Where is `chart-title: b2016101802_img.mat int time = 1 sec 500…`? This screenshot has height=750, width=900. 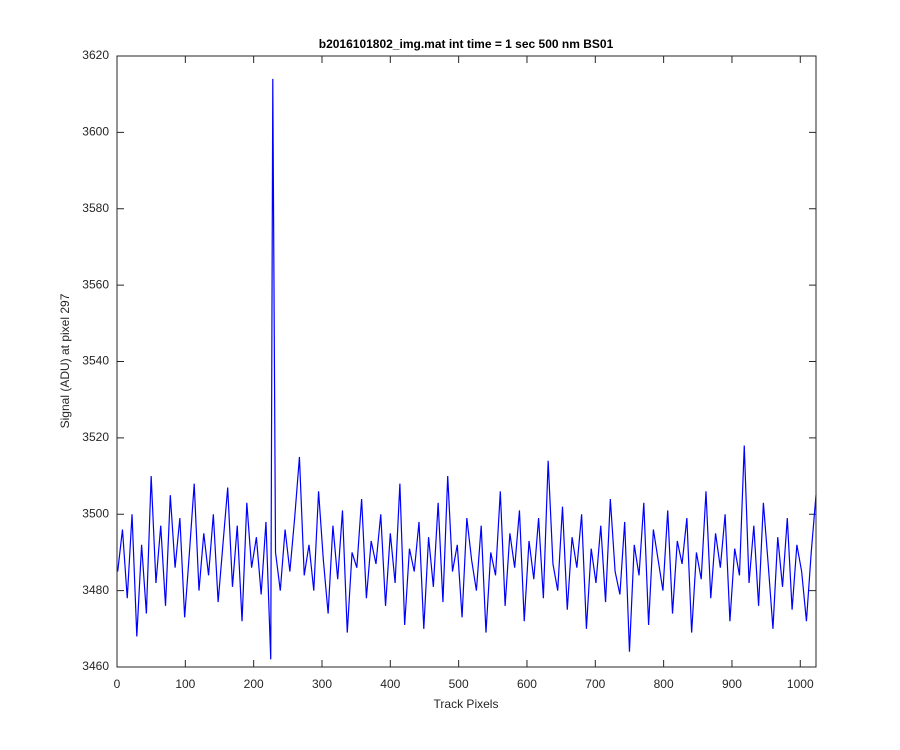
chart-title: b2016101802_img.mat int time = 1 sec 500… is located at coordinates (466, 44).